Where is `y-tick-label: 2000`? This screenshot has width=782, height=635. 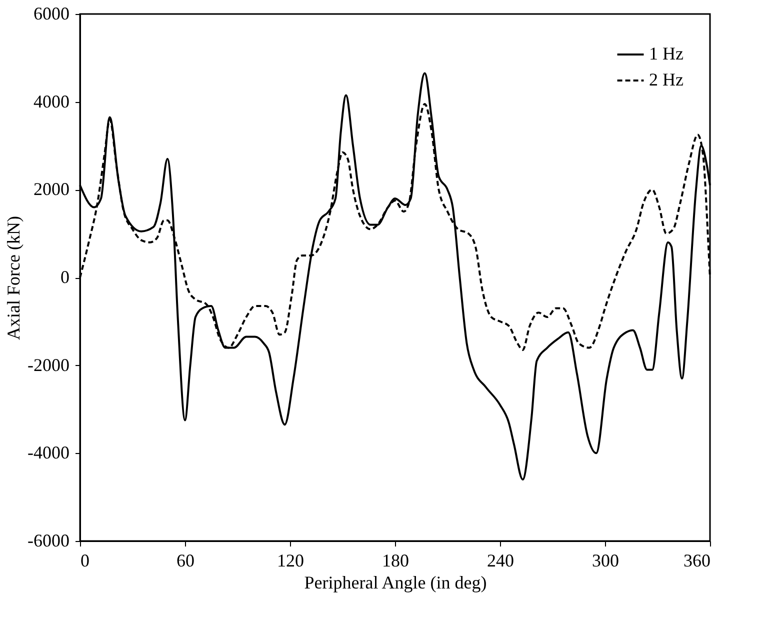 y-tick-label: 2000 is located at coordinates (52, 189).